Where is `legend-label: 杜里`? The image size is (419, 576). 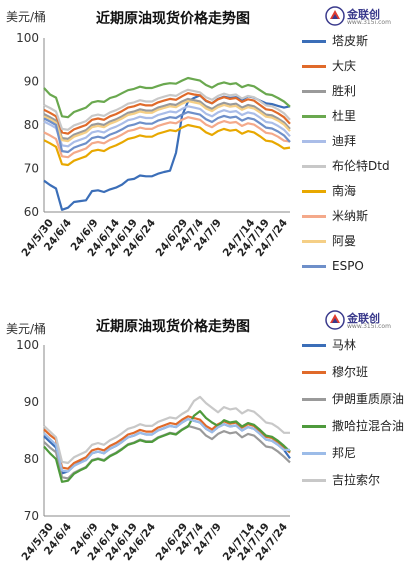 legend-label: 杜里 is located at coordinates (344, 116).